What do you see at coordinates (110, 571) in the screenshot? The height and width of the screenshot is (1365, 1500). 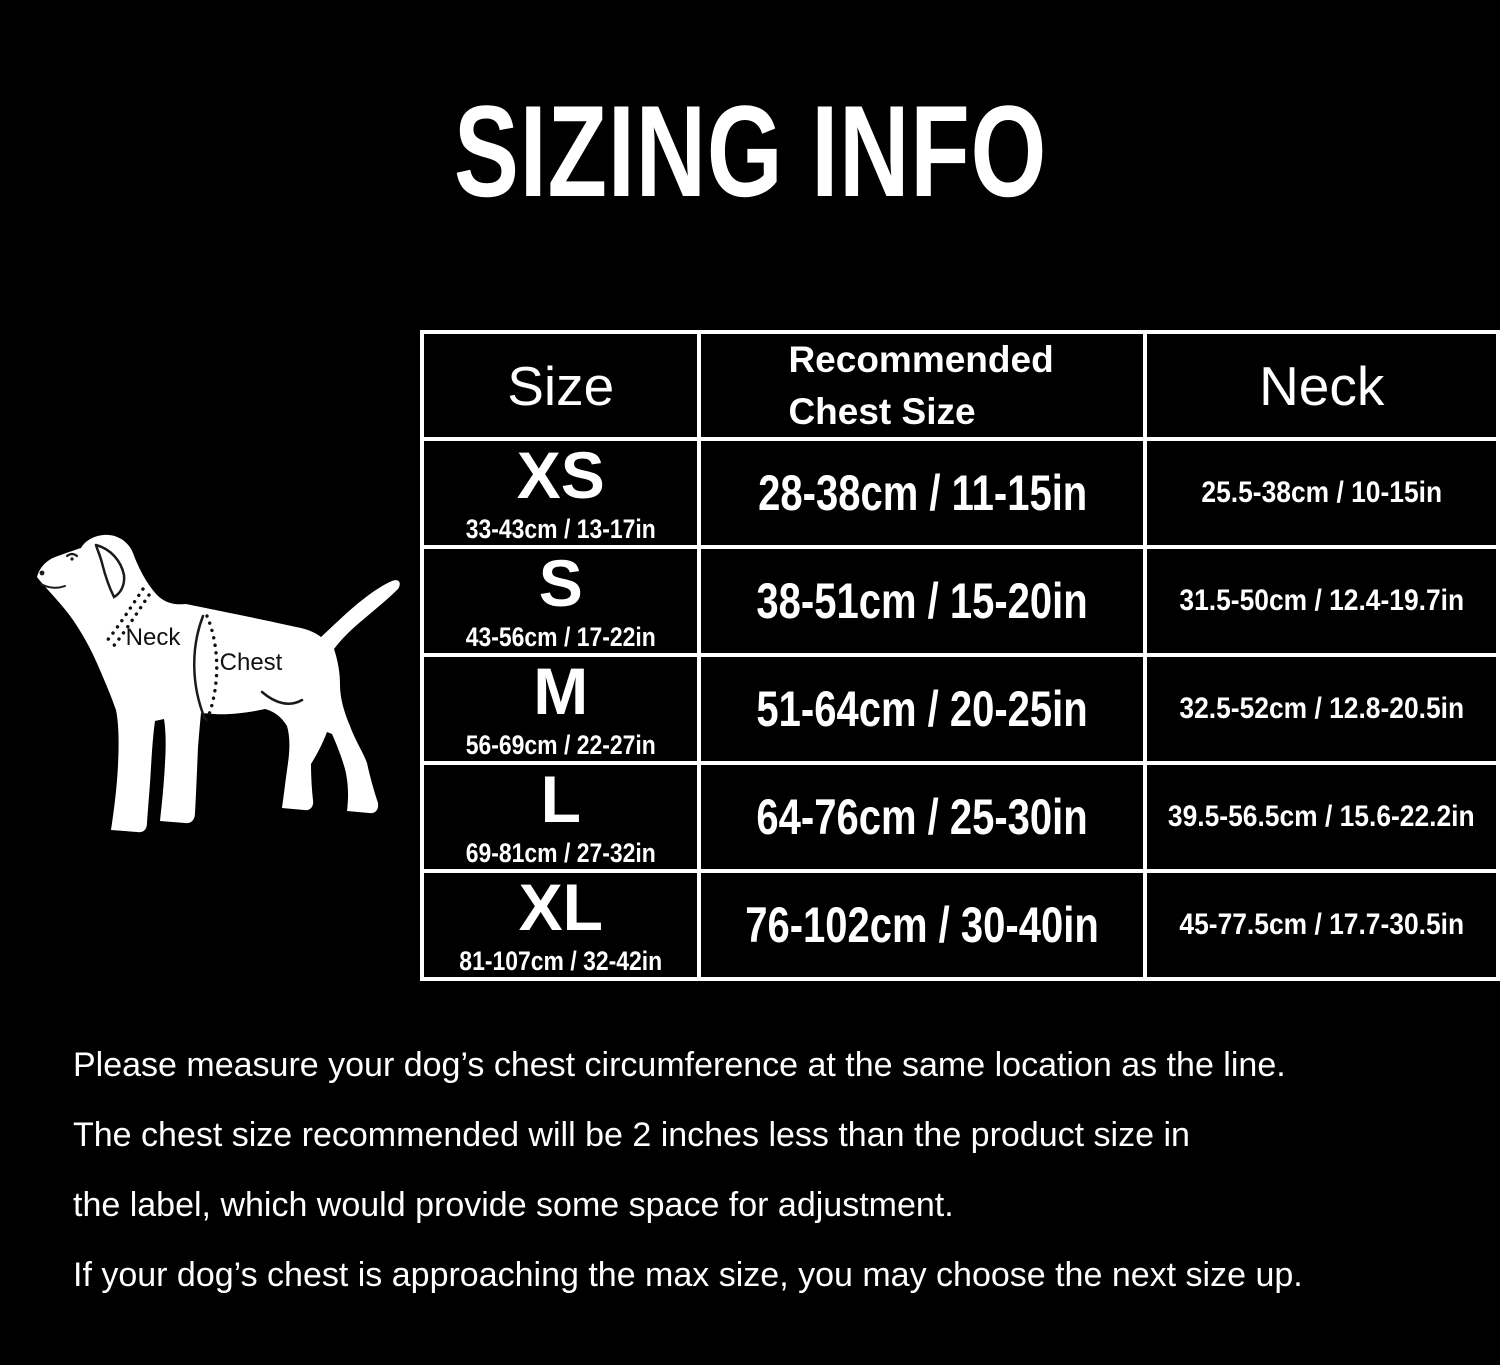 I see `dog-ear-icon` at bounding box center [110, 571].